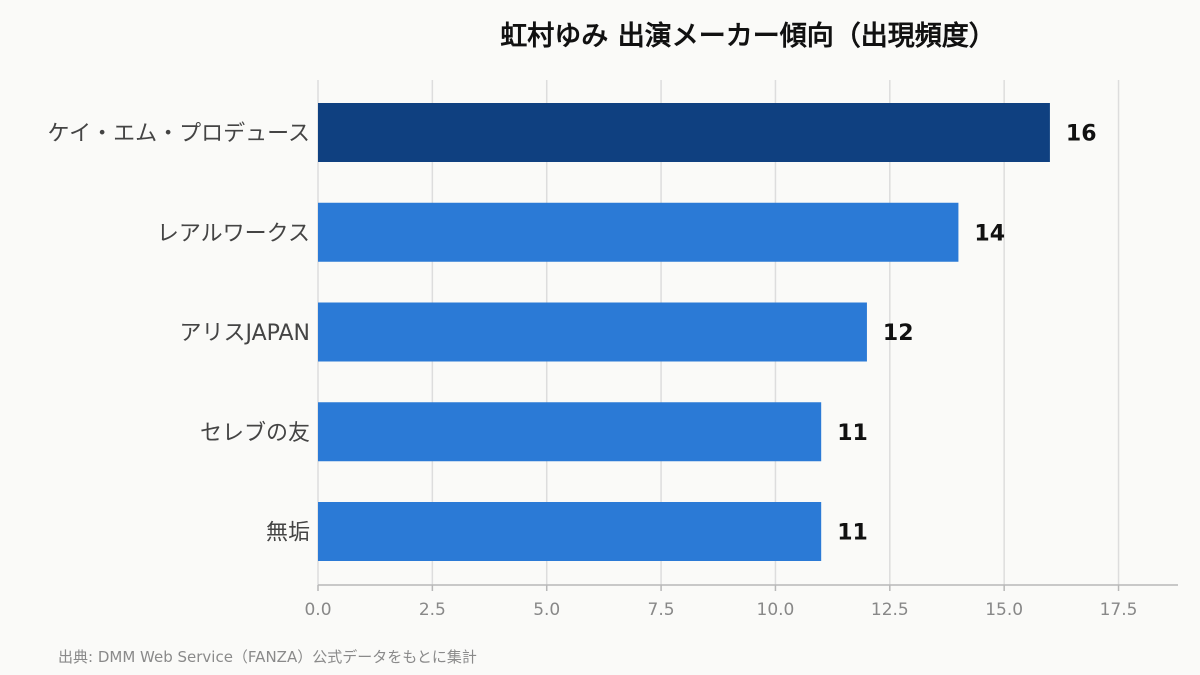  I want to click on x-tick-label: 15.0, so click(1004, 610).